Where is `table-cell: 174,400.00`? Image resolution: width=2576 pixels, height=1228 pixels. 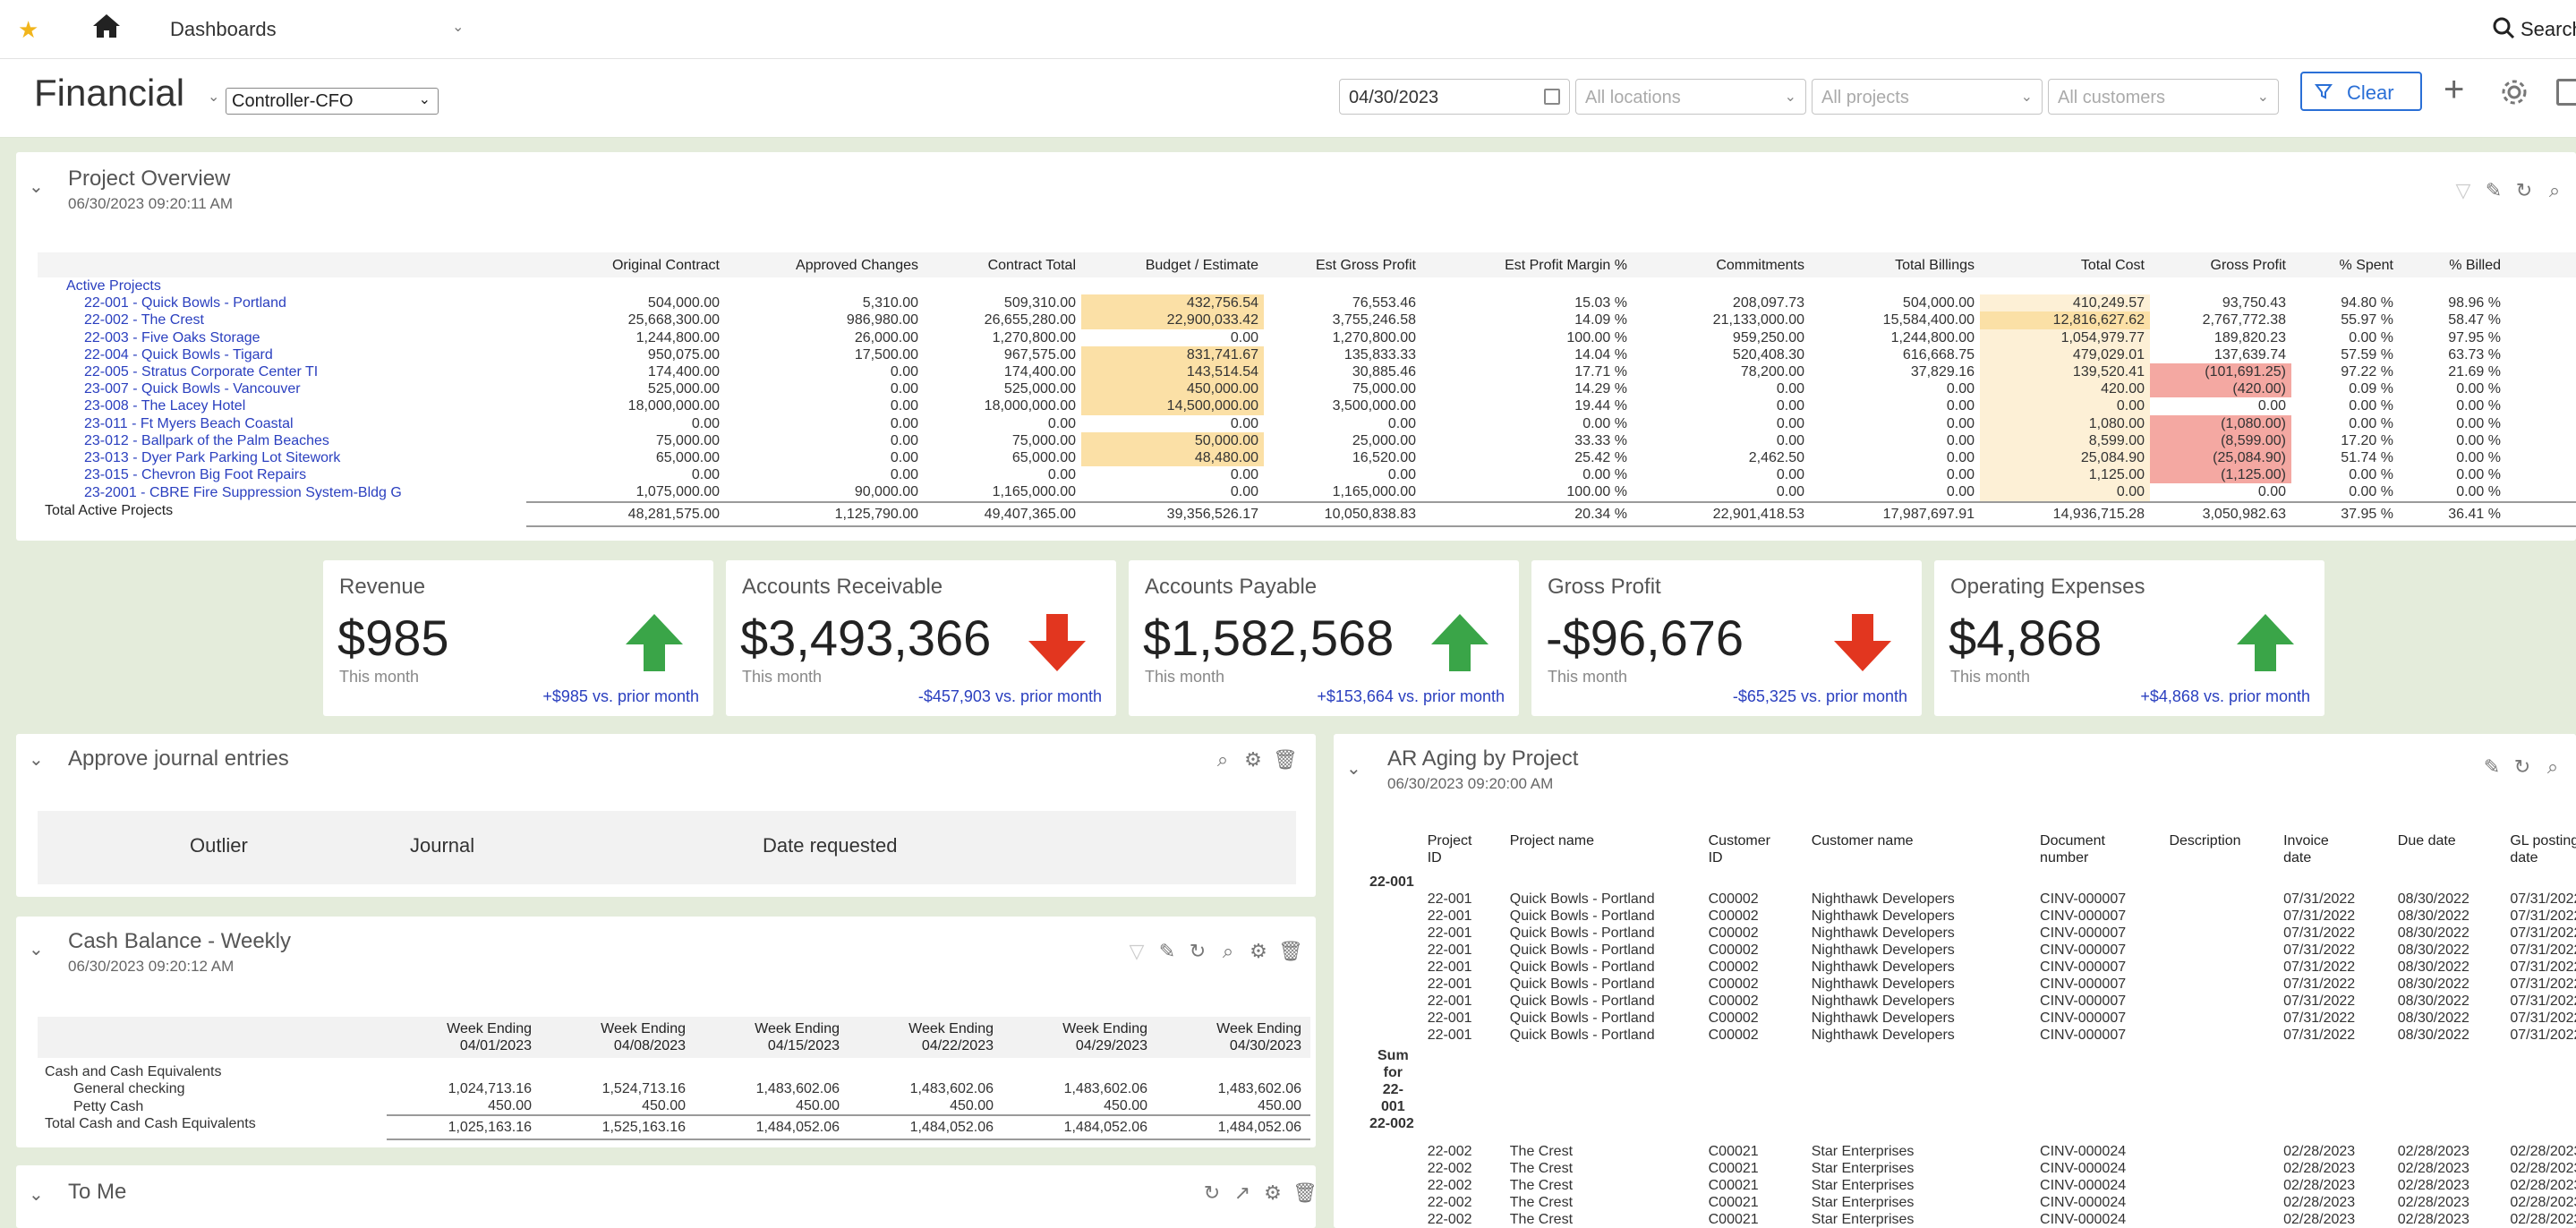 table-cell: 174,400.00 is located at coordinates (683, 372).